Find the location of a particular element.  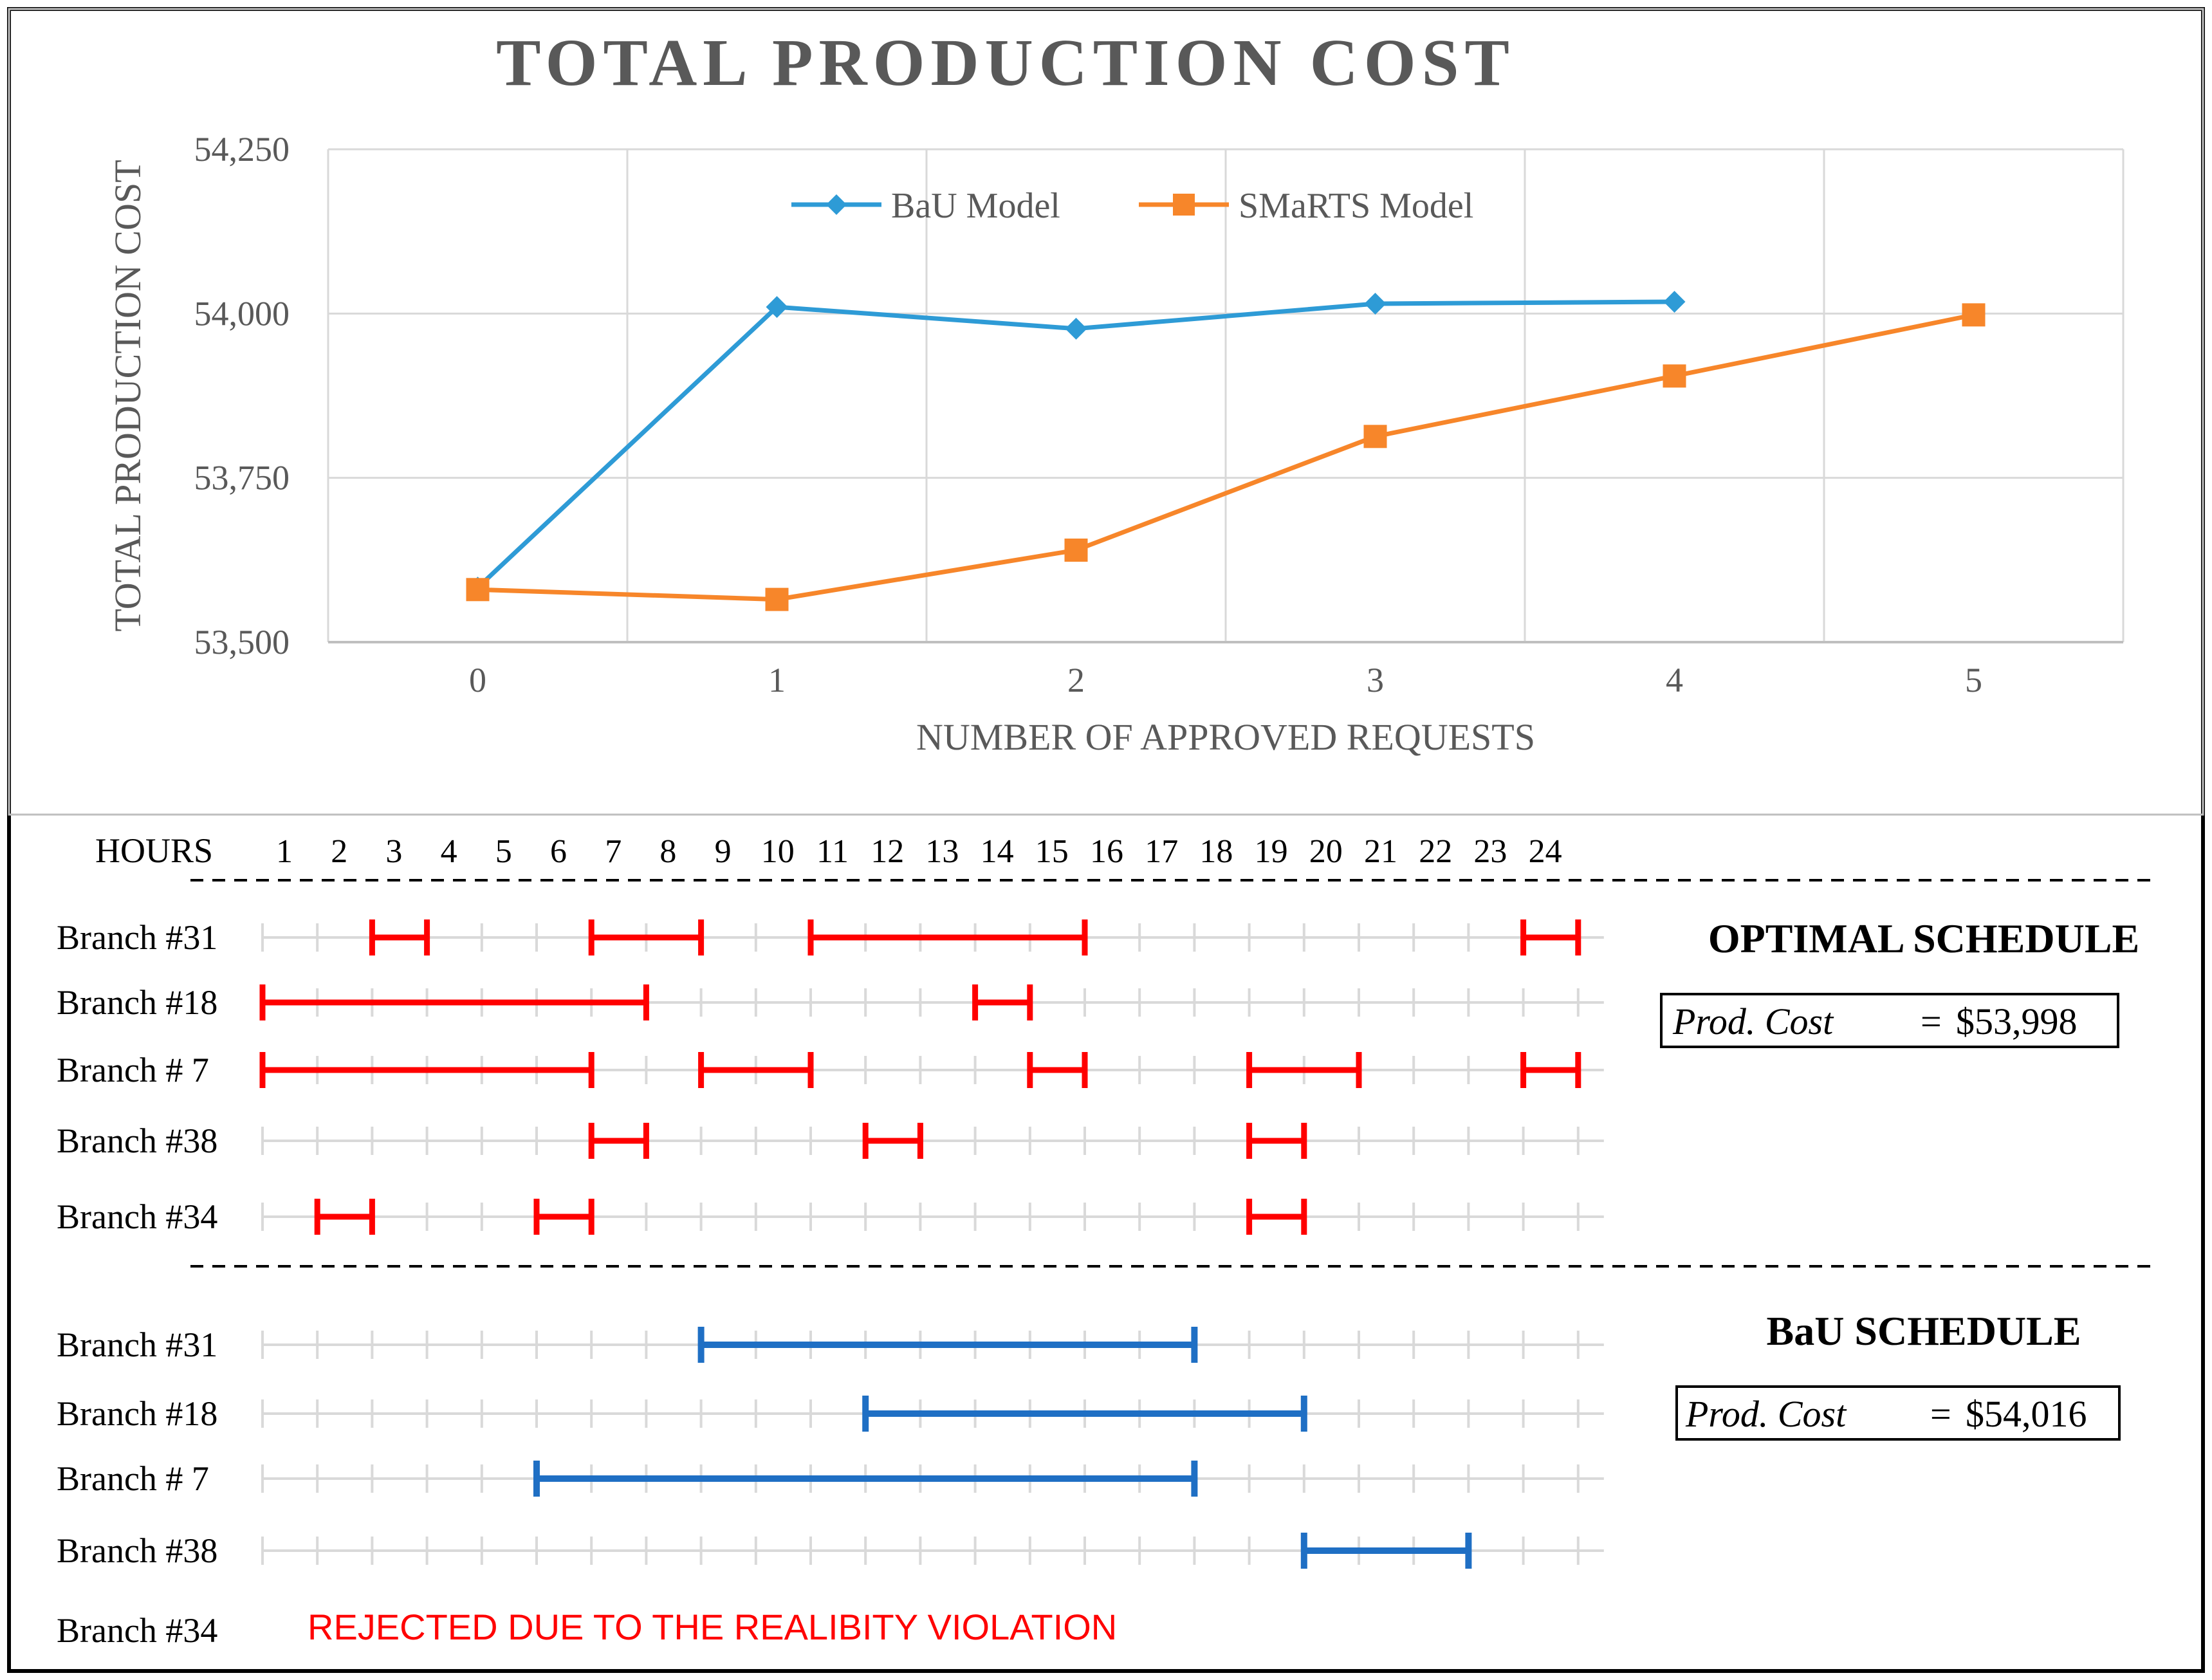

hour-label: 20 is located at coordinates (1326, 851).